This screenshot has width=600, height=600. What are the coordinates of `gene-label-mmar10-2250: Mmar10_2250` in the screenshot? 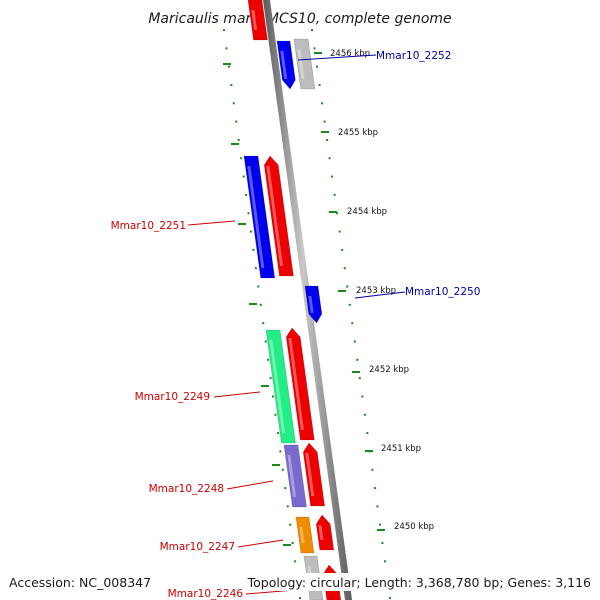 It's located at (442, 292).